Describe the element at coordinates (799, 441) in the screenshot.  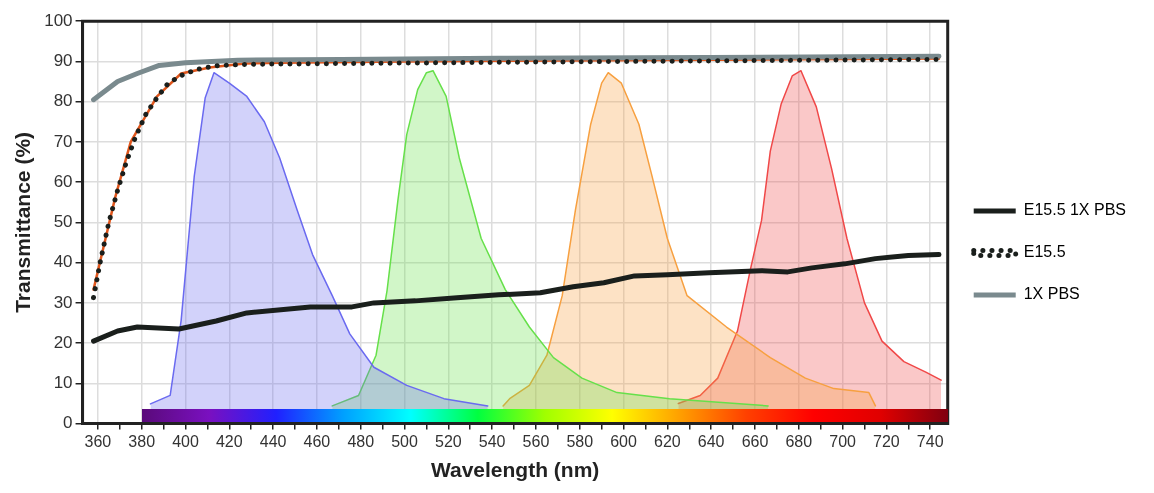
I see `x-tick-label: 680` at that location.